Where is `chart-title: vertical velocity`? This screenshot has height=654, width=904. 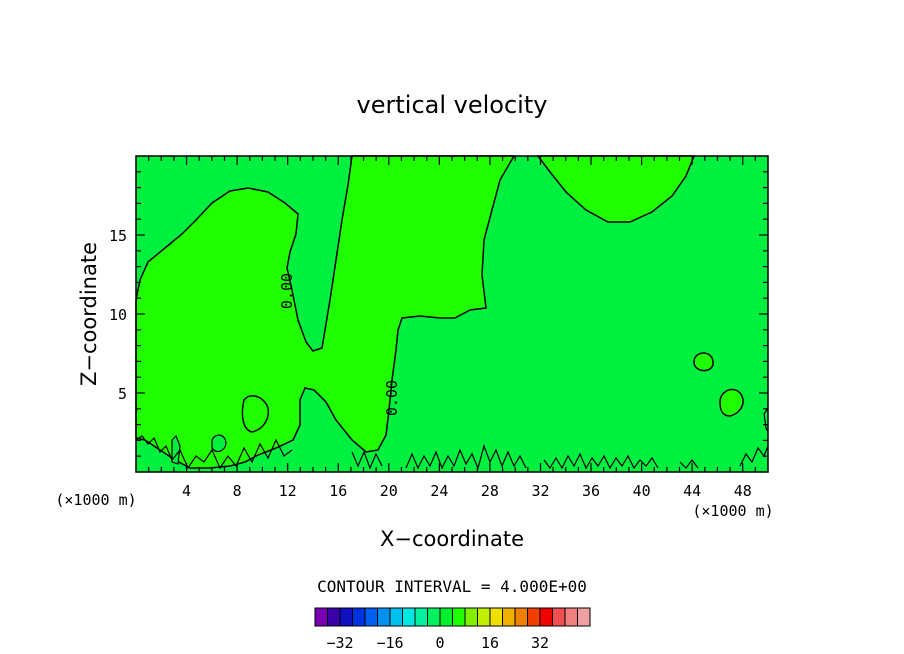 chart-title: vertical velocity is located at coordinates (452, 105).